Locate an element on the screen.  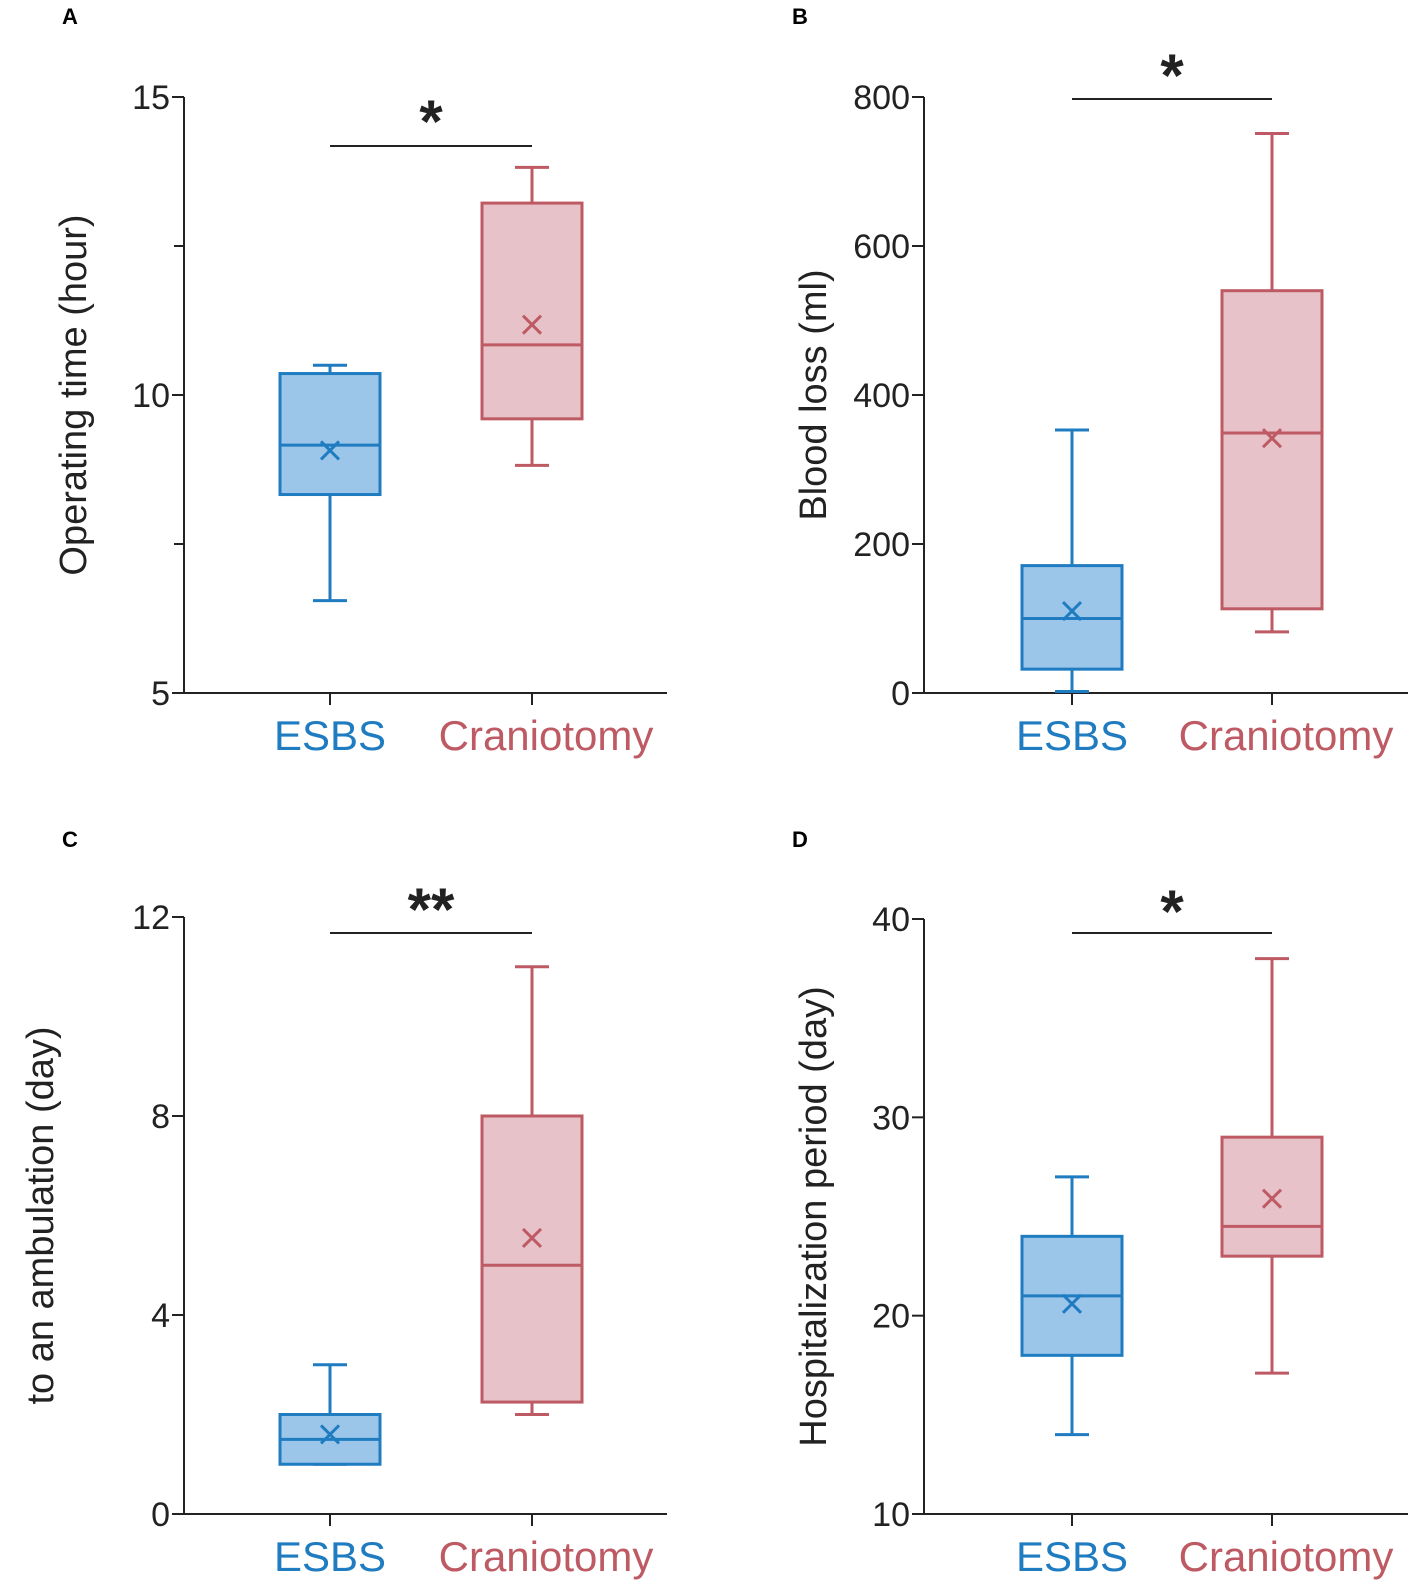
panel-letter: D is located at coordinates (800, 839).